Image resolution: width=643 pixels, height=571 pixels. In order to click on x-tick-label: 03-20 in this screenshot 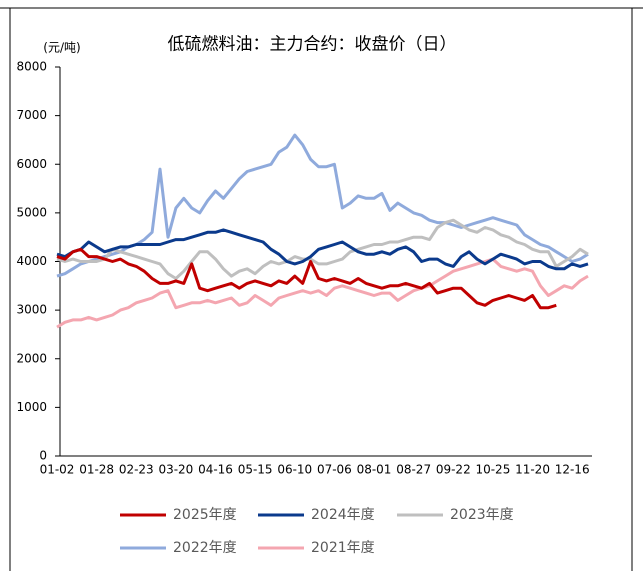, I will do `click(175, 470)`.